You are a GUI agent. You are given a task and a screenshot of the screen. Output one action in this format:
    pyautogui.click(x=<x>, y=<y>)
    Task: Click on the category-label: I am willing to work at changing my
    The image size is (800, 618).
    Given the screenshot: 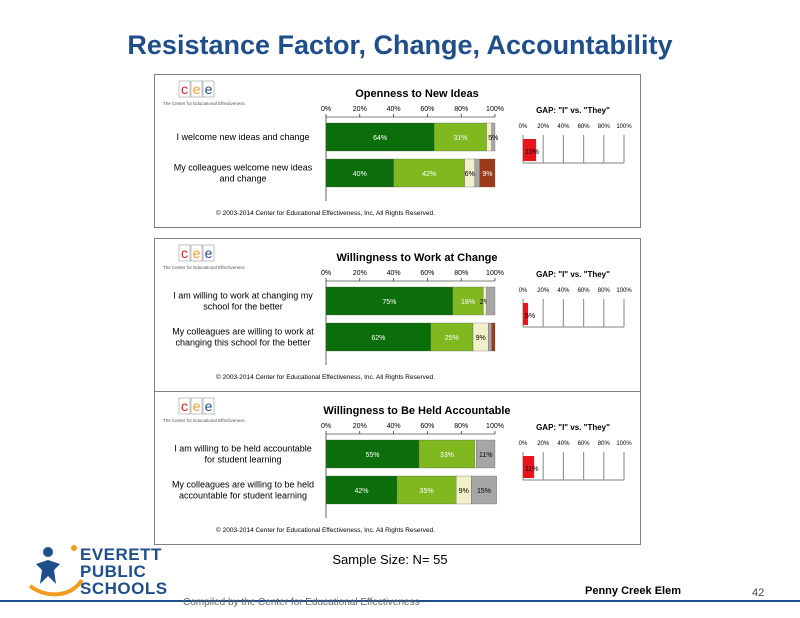 What is the action you would take?
    pyautogui.click(x=243, y=296)
    